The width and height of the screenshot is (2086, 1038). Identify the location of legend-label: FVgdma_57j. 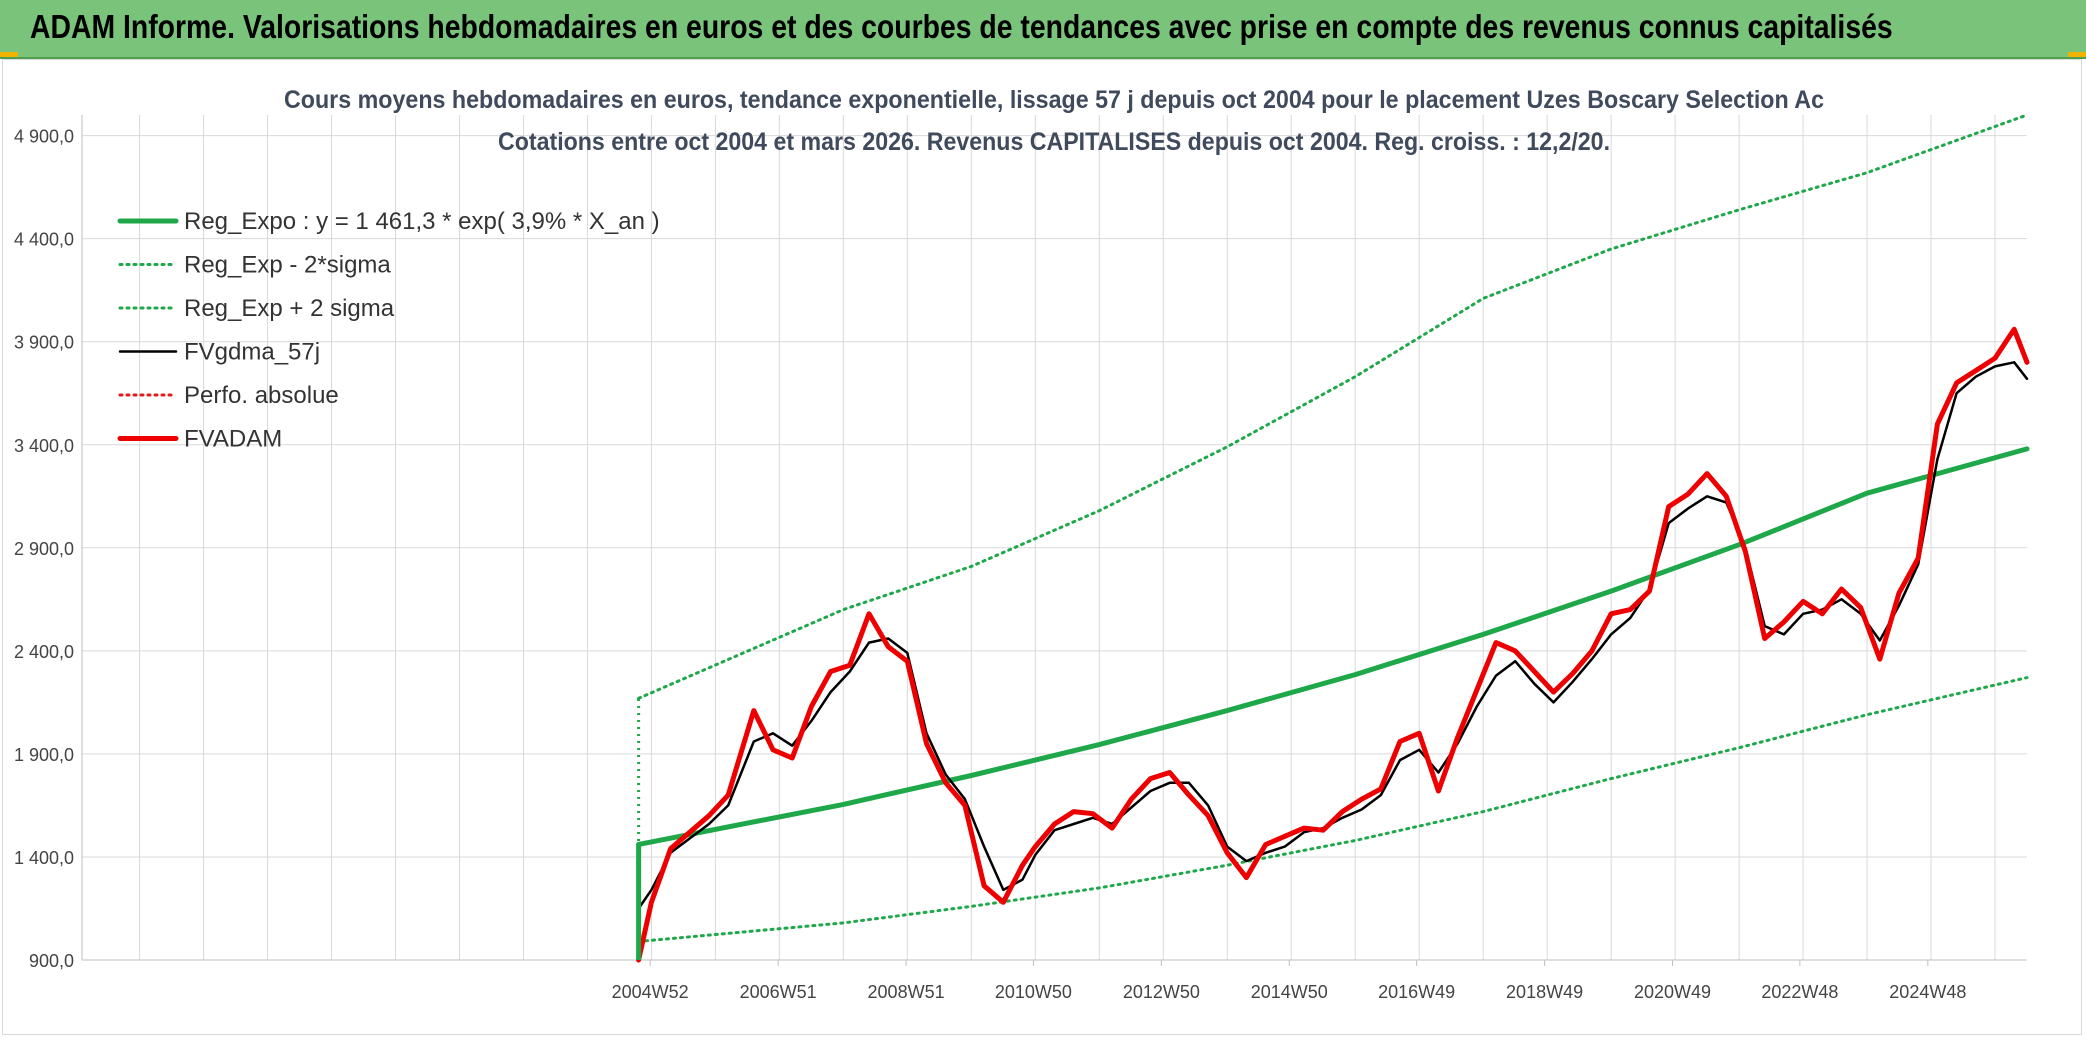
(252, 352).